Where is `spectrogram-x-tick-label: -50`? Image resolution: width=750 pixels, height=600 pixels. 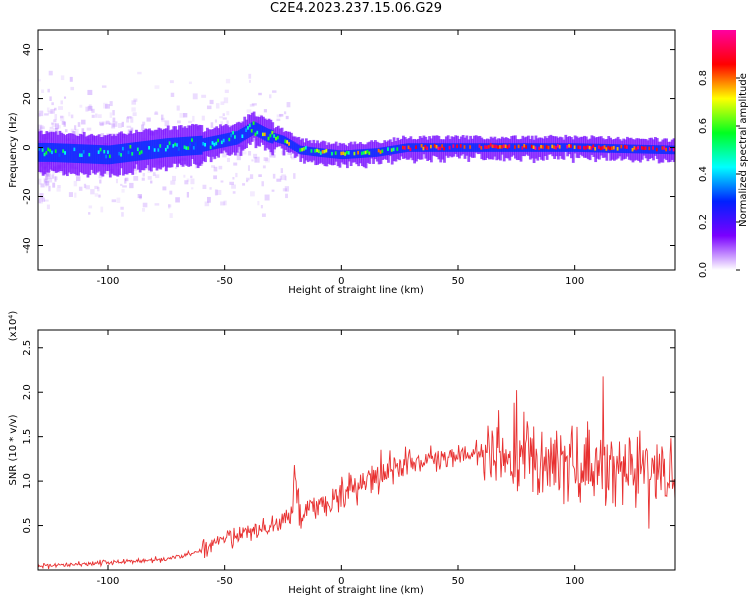
spectrogram-x-tick-label: -50 is located at coordinates (224, 281).